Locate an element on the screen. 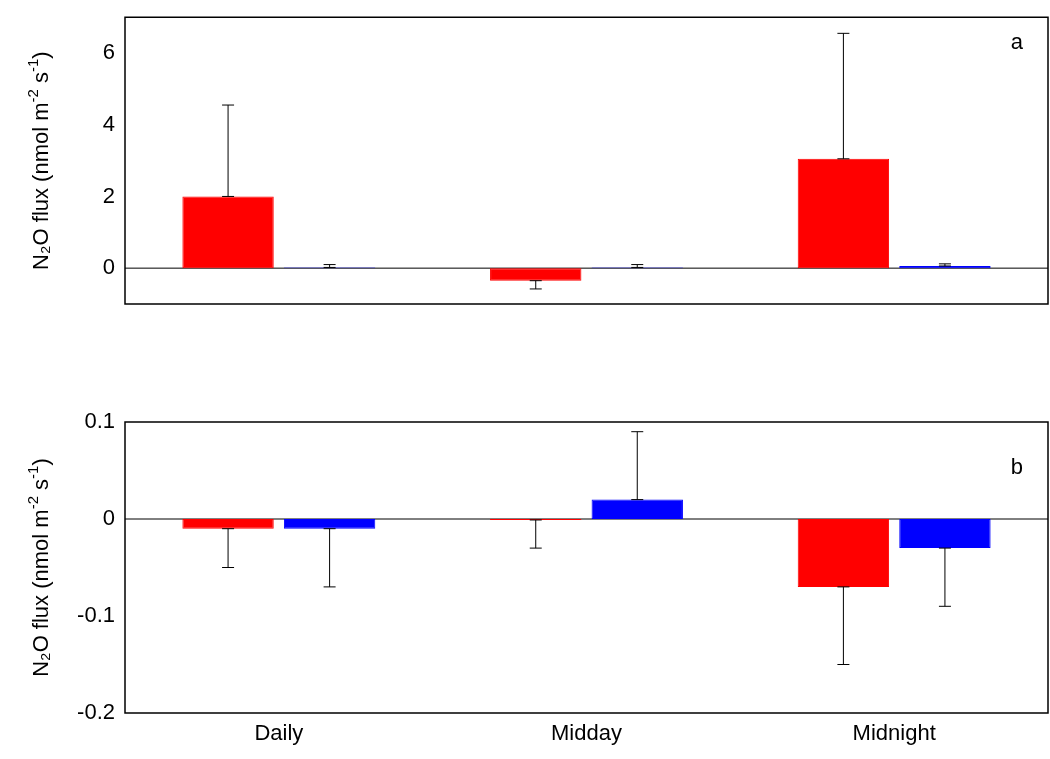  y-tick-label: 6 is located at coordinates (108, 52).